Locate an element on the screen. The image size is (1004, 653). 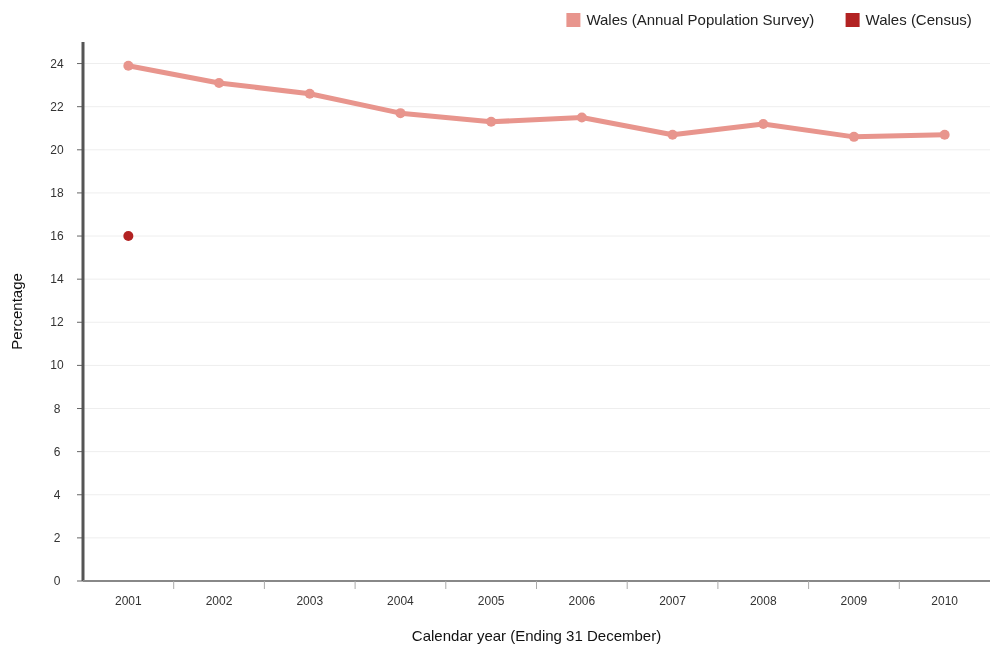
y-tick-label: 0 is located at coordinates (57, 581).